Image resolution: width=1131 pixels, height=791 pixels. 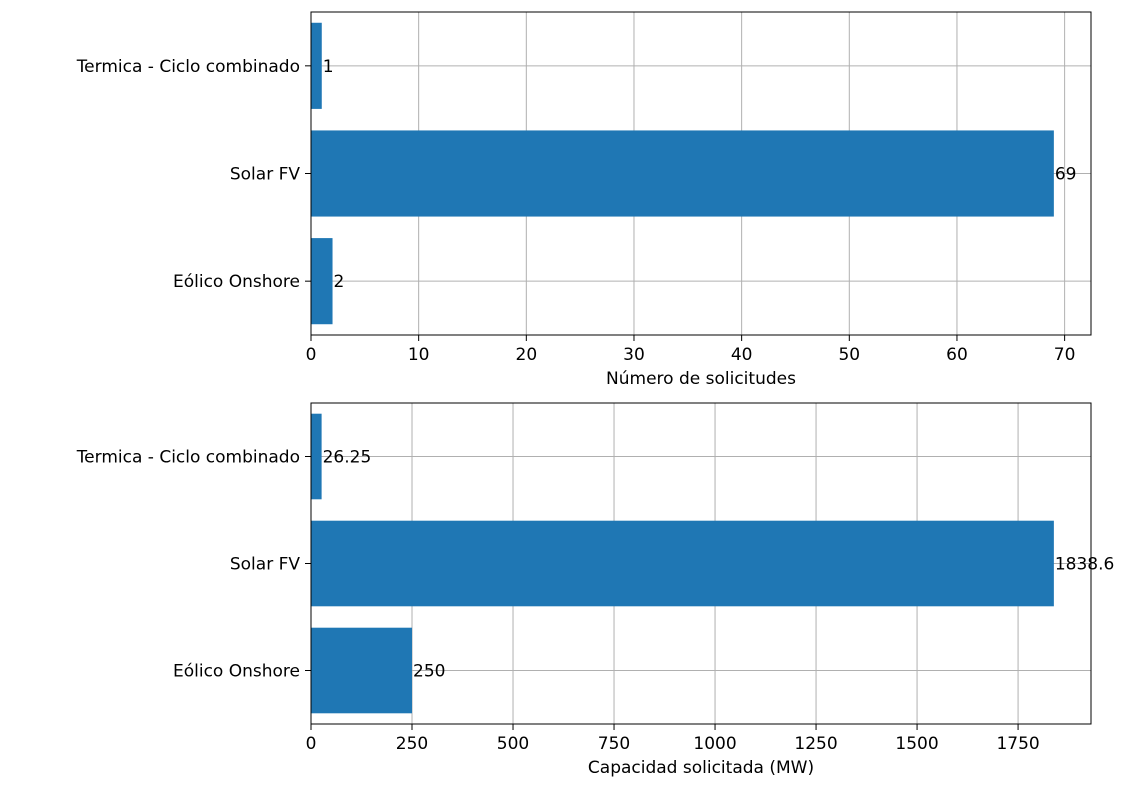 What do you see at coordinates (527, 355) in the screenshot?
I see `x-tick-label: 20` at bounding box center [527, 355].